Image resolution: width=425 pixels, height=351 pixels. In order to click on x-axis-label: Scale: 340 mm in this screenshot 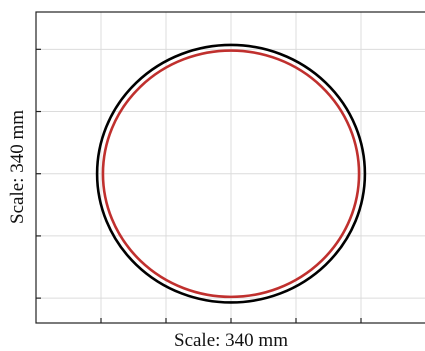, I will do `click(231, 340)`.